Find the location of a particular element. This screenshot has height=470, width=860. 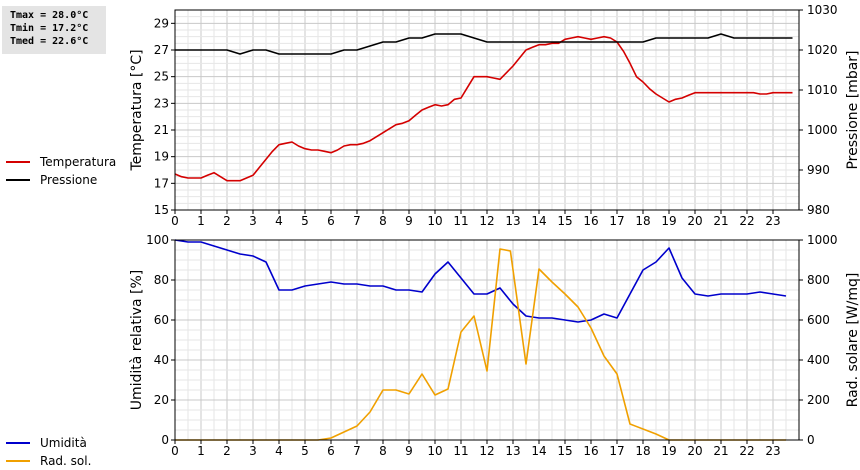

y-right-tick-label: 1010 is located at coordinates (822, 90).